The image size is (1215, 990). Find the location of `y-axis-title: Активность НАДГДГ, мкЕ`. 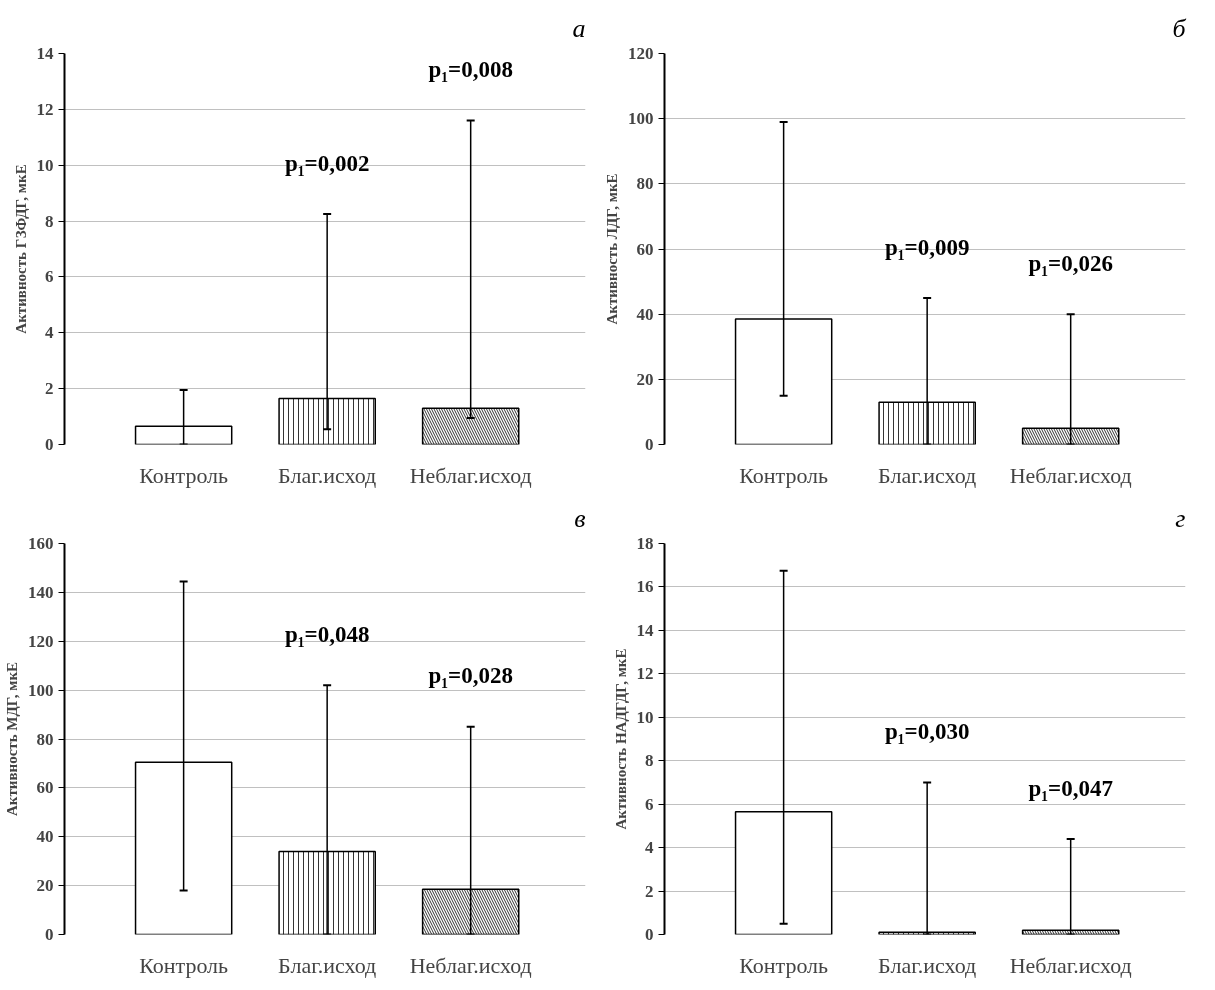

y-axis-title: Активность НАДГДГ, мкЕ is located at coordinates (620, 739).